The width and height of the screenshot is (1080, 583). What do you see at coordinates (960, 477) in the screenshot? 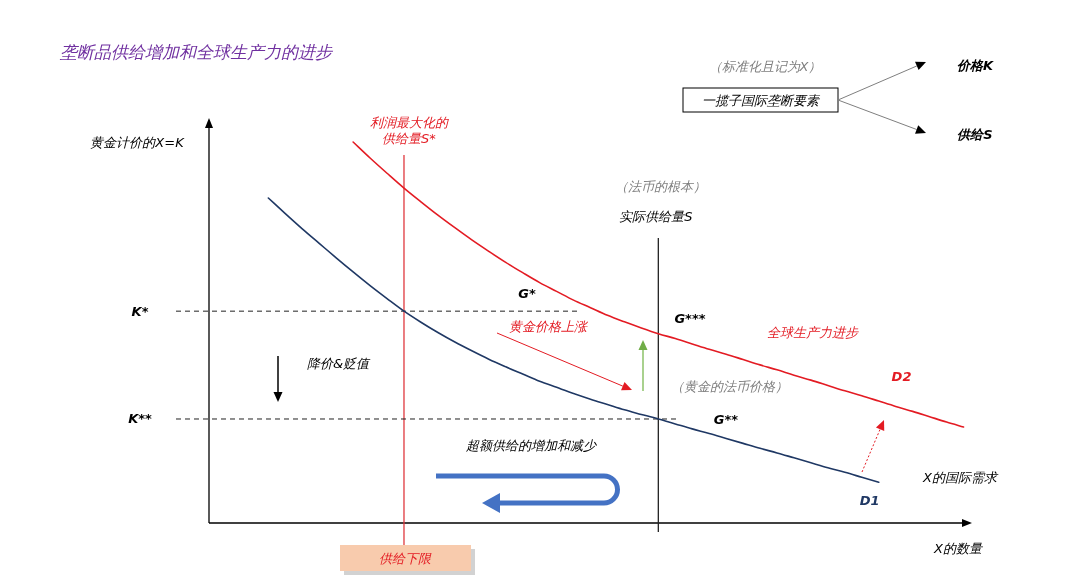
I see `annotation: X的国际需求` at bounding box center [960, 477].